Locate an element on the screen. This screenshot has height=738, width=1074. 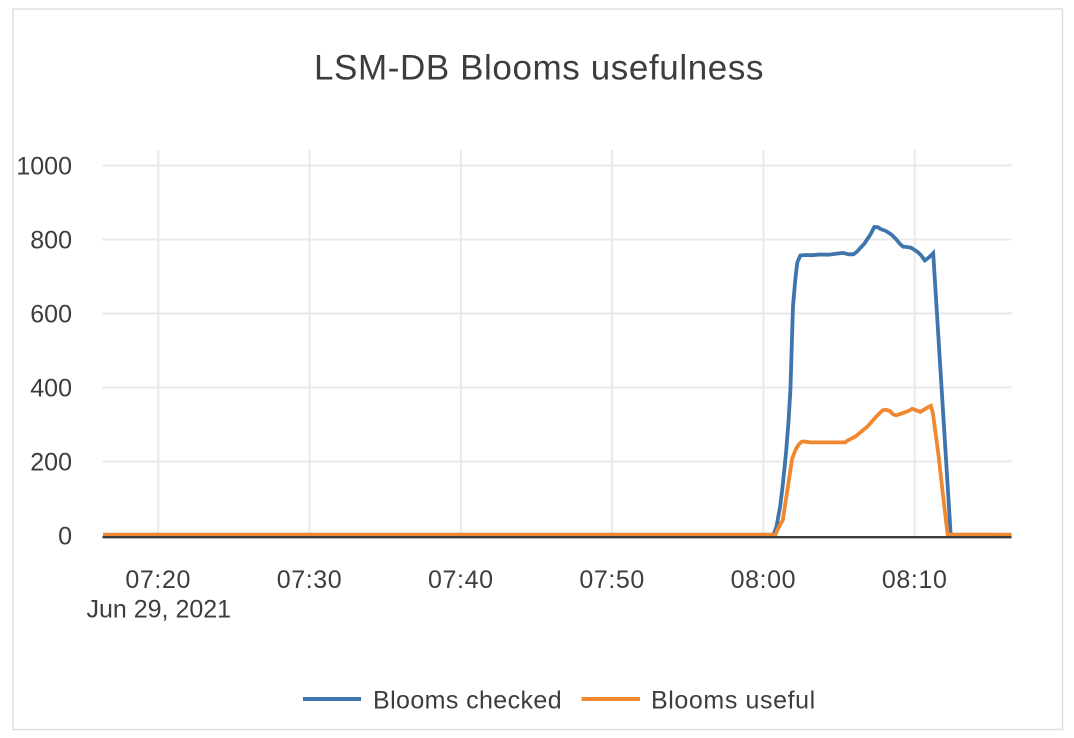
svg-text: 0 is located at coordinates (65, 537).